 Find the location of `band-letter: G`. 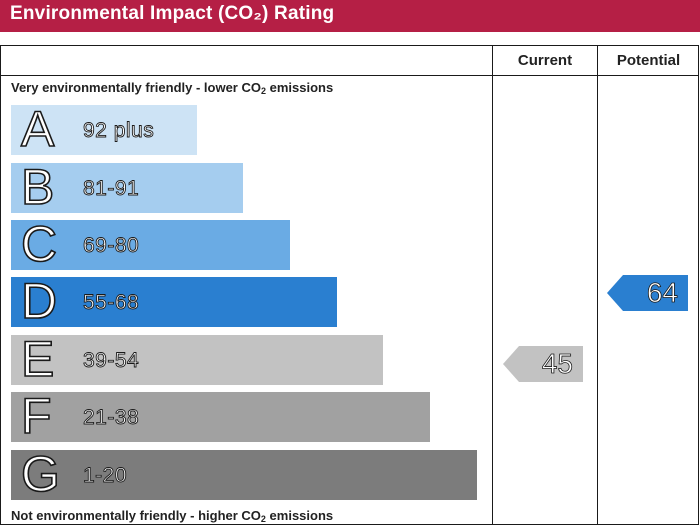

band-letter: G is located at coordinates (40, 474).